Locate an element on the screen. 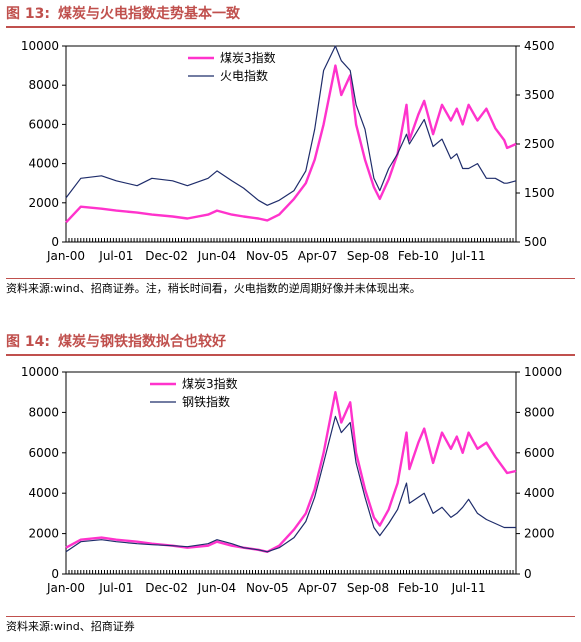  y-right-tick-label: 500 is located at coordinates (535, 242).